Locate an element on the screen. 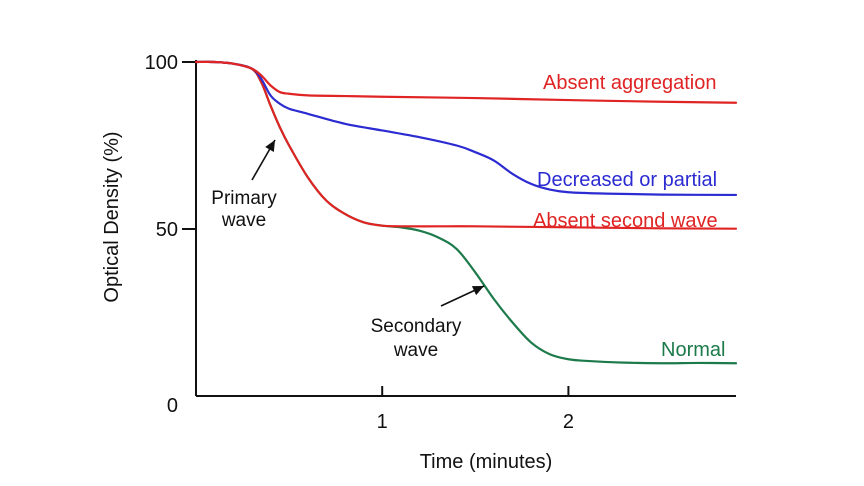 The width and height of the screenshot is (864, 486). label-decreased-or-partial: Decreased or partial is located at coordinates (627, 180).